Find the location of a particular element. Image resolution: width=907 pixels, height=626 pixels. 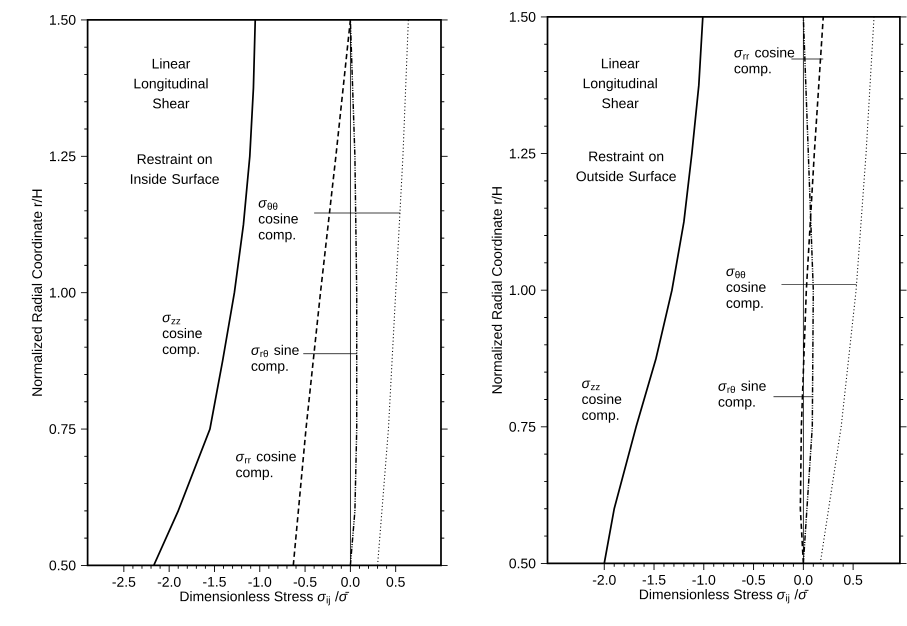

annotation: Restraint on Outside Surface is located at coordinates (626, 166).